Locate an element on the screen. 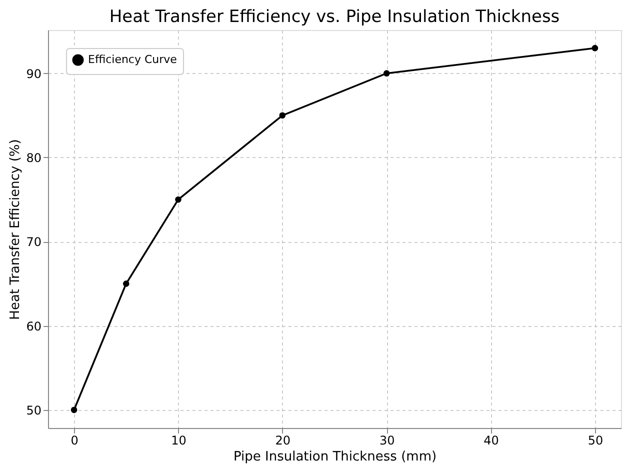 The image size is (629, 471). x-tick-label: 30 is located at coordinates (387, 441).